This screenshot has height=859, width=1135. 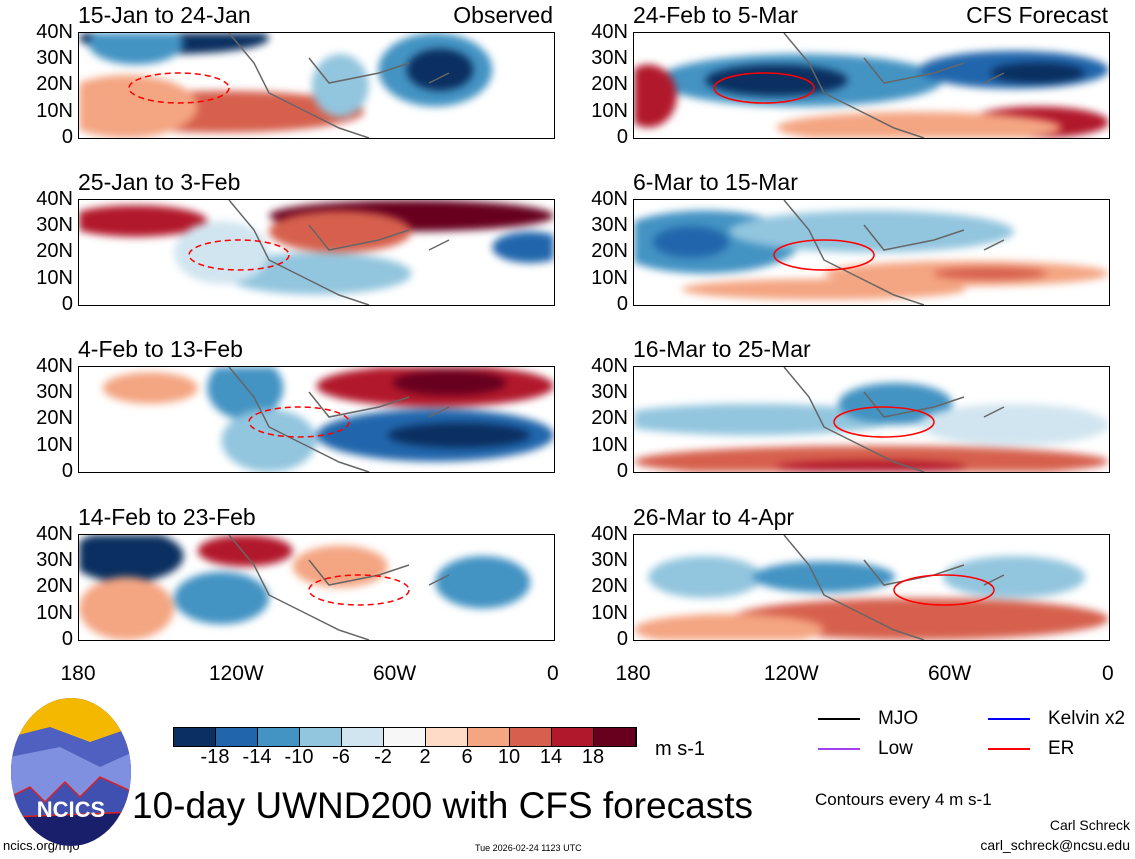 I want to click on colorbar-label: -6, so click(x=341, y=757).